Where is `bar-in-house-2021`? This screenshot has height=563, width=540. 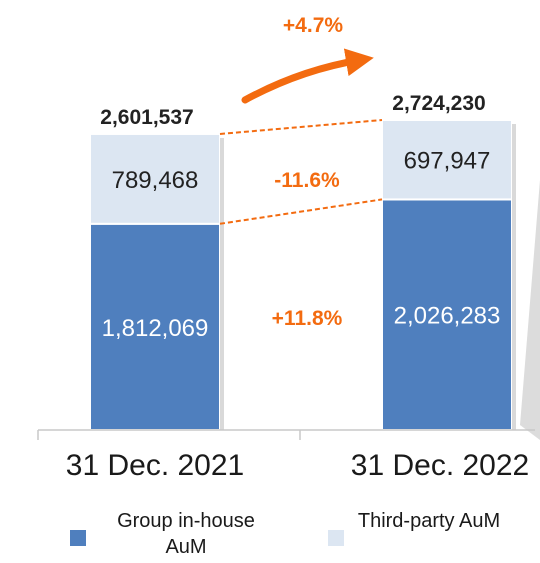 bar-in-house-2021 is located at coordinates (155, 326).